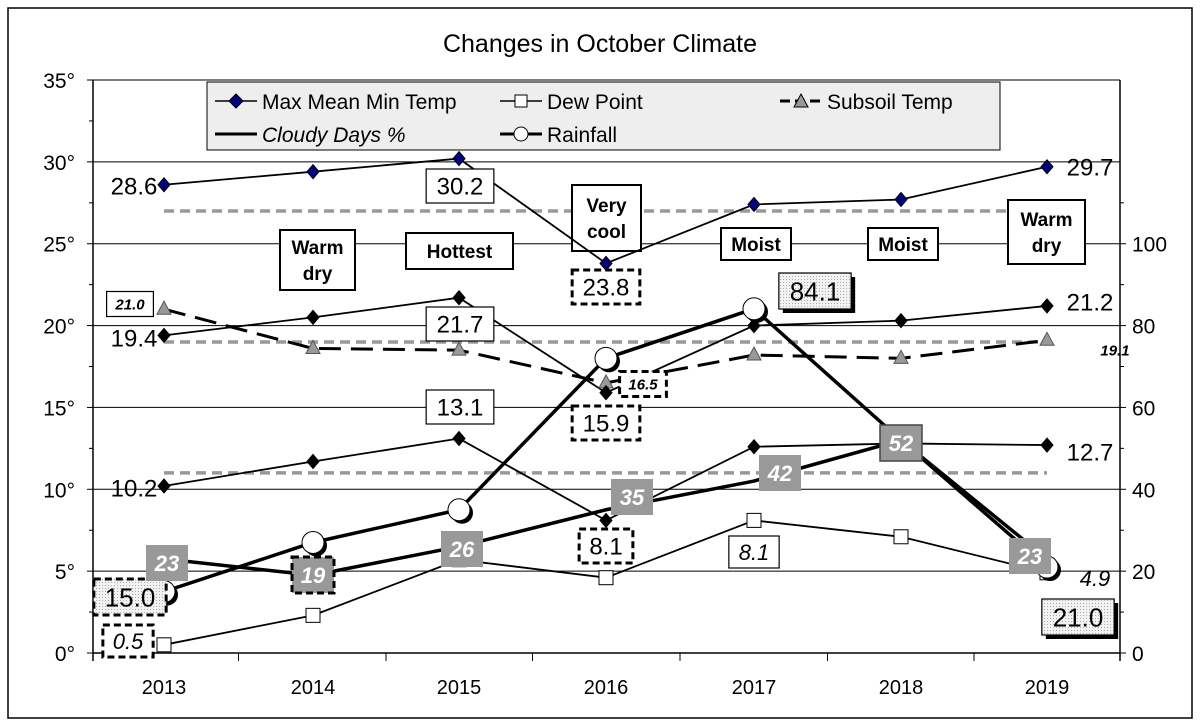 The height and width of the screenshot is (726, 1200). What do you see at coordinates (801, 100) in the screenshot?
I see `triangle-icon` at bounding box center [801, 100].